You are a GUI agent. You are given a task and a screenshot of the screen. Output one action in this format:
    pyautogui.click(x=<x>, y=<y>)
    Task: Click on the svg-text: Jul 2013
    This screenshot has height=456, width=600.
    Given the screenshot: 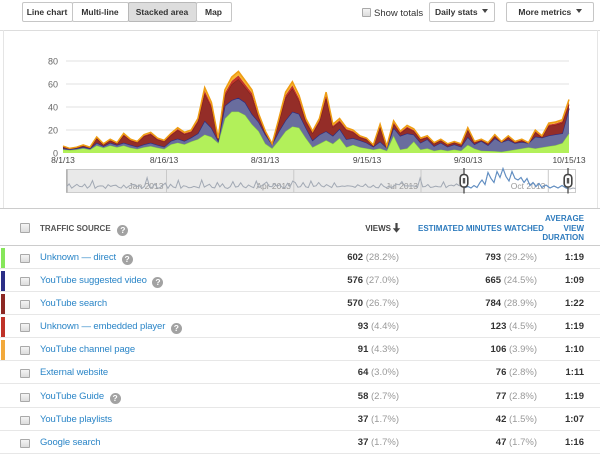 What is the action you would take?
    pyautogui.click(x=402, y=186)
    